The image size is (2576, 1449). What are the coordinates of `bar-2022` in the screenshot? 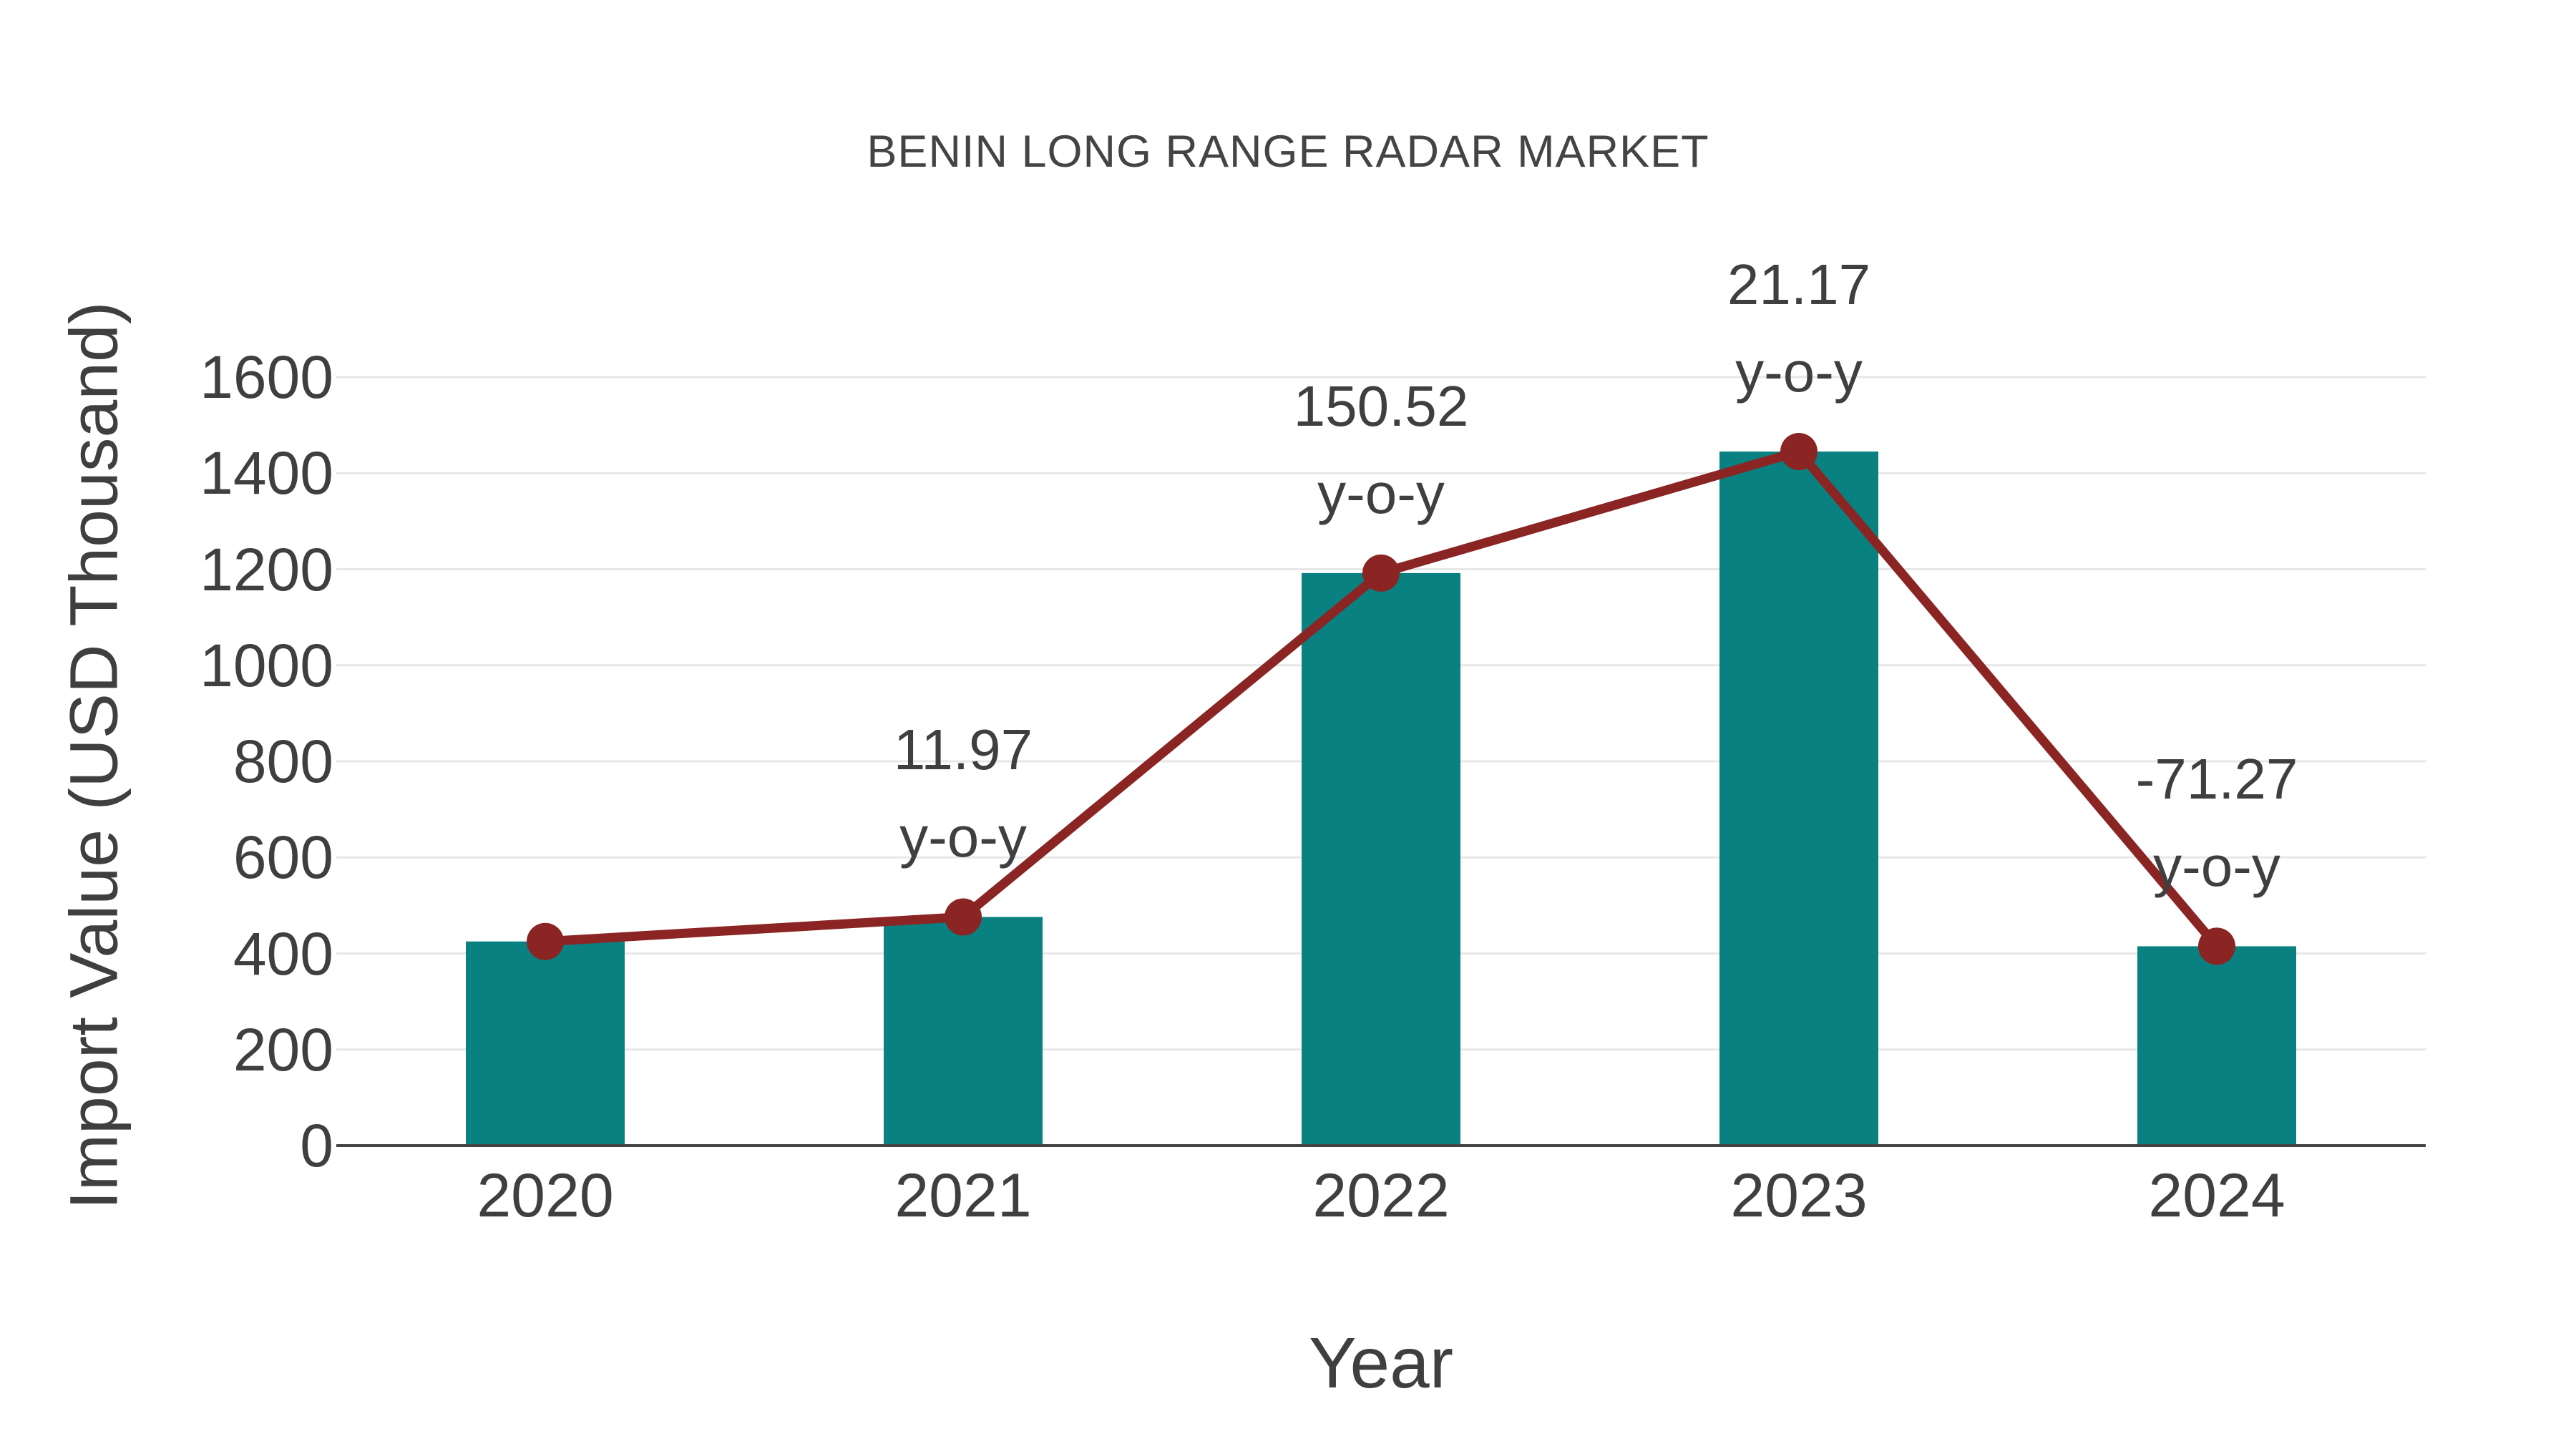 It's located at (1381, 859).